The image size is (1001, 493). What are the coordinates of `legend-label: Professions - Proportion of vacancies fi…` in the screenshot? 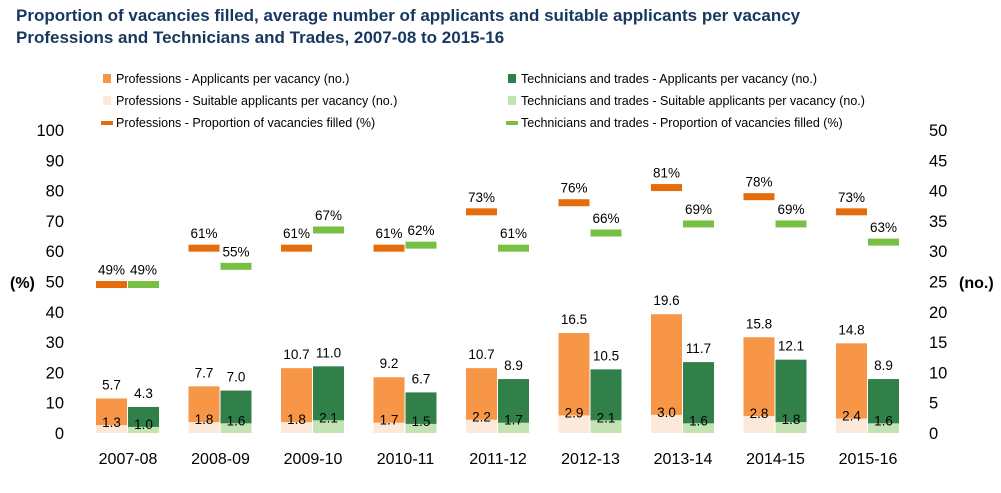 It's located at (245, 123).